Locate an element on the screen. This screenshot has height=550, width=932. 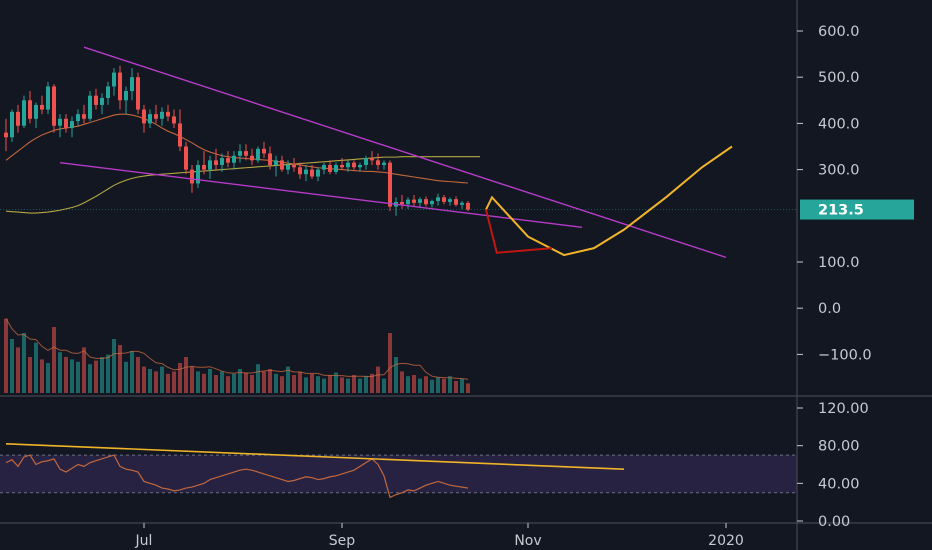
time-tick-label: 2020 is located at coordinates (726, 541).